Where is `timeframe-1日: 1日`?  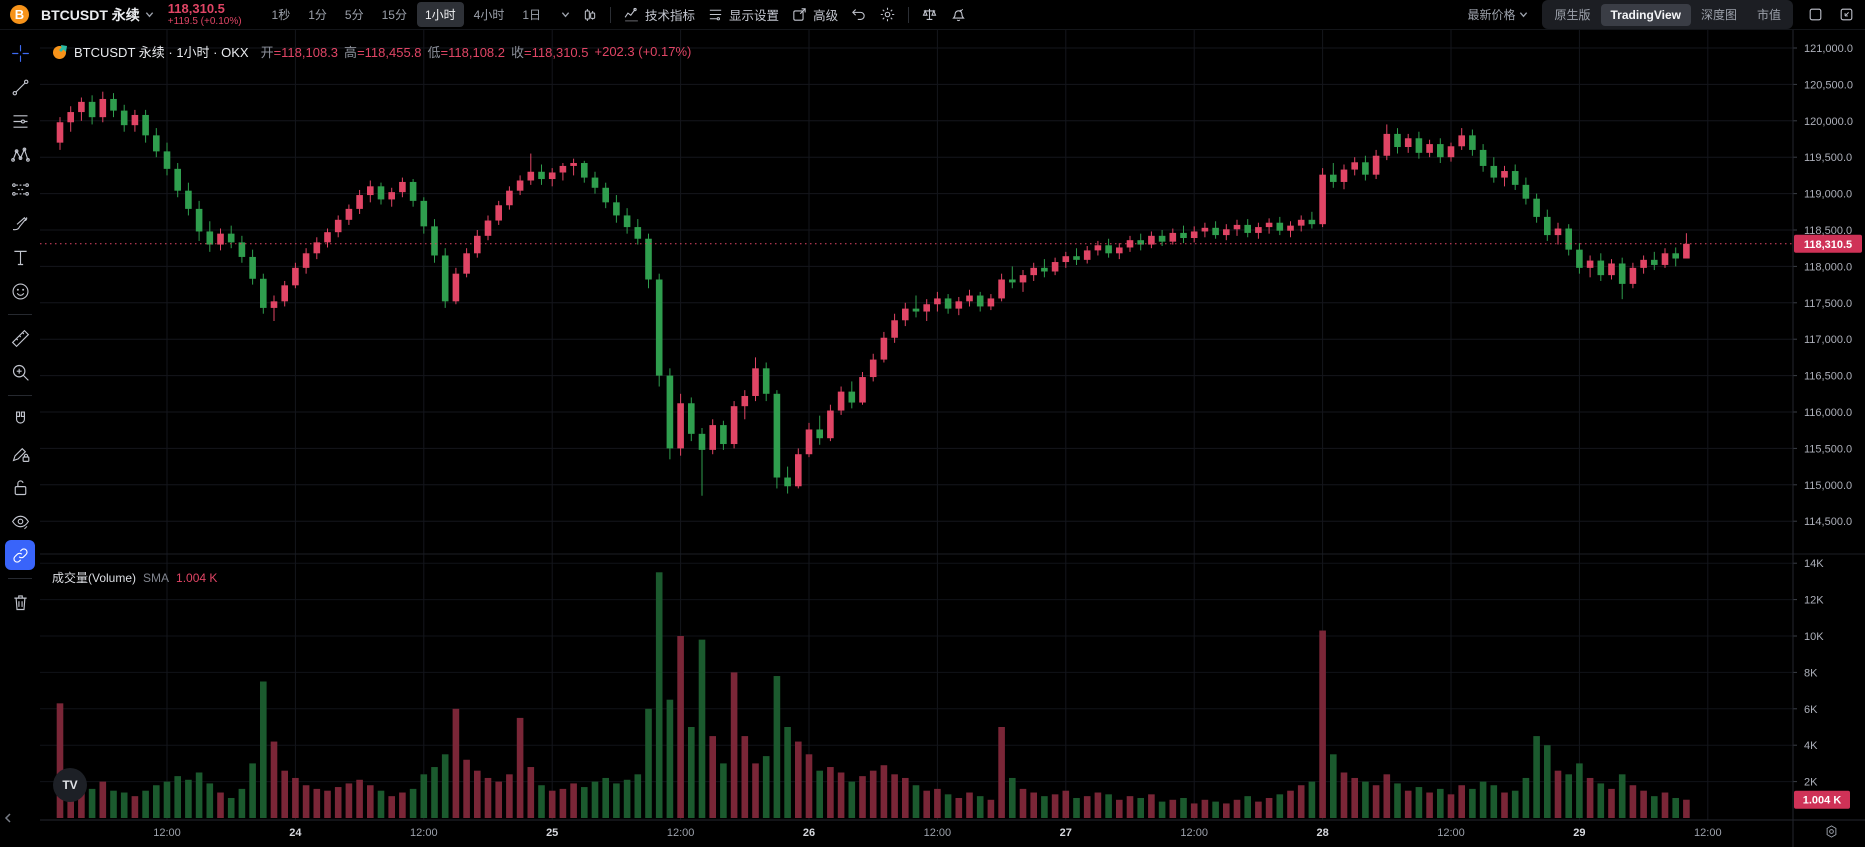
timeframe-1日: 1日 is located at coordinates (532, 15).